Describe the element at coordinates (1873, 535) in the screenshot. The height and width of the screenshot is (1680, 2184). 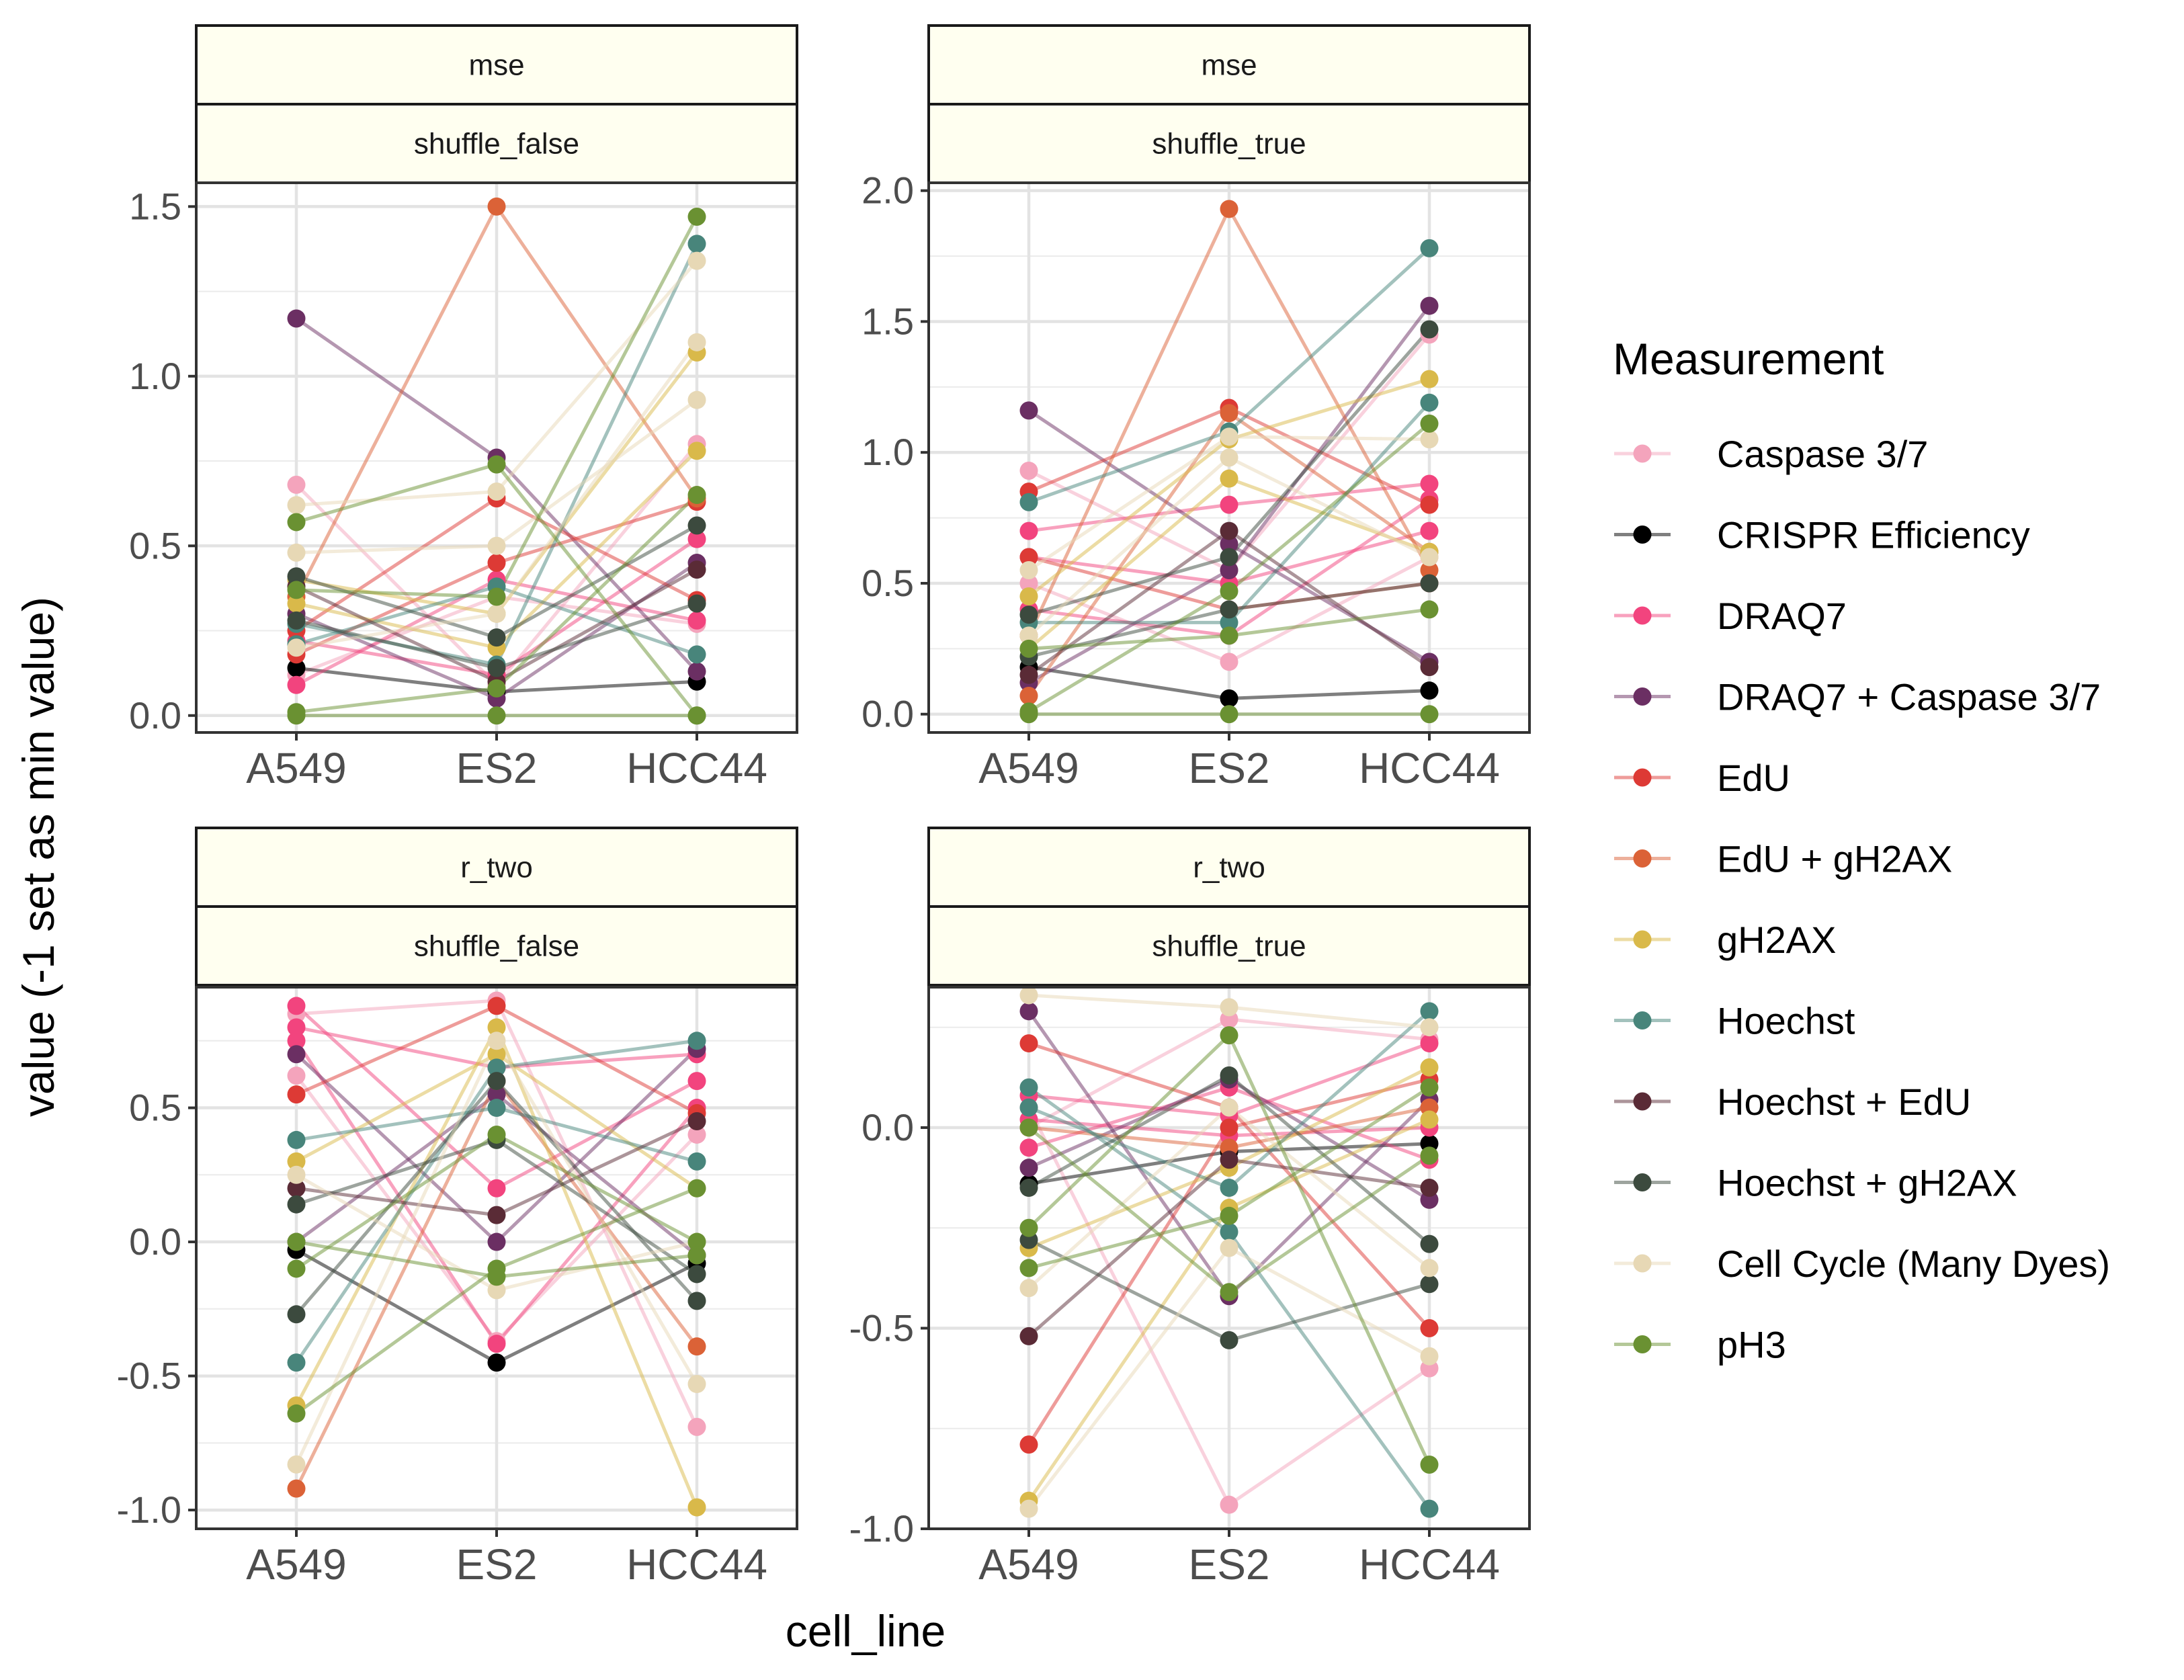
I see `legend-item-label: CRISPR Efficiency` at that location.